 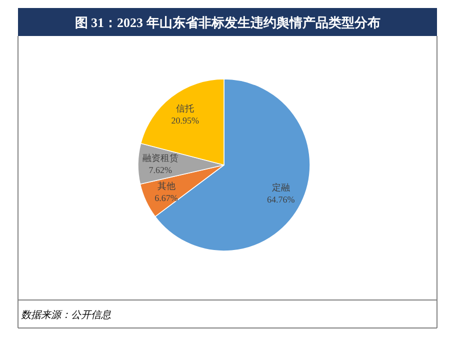 What do you see at coordinates (281, 187) in the screenshot?
I see `slice-label: 定融` at bounding box center [281, 187].